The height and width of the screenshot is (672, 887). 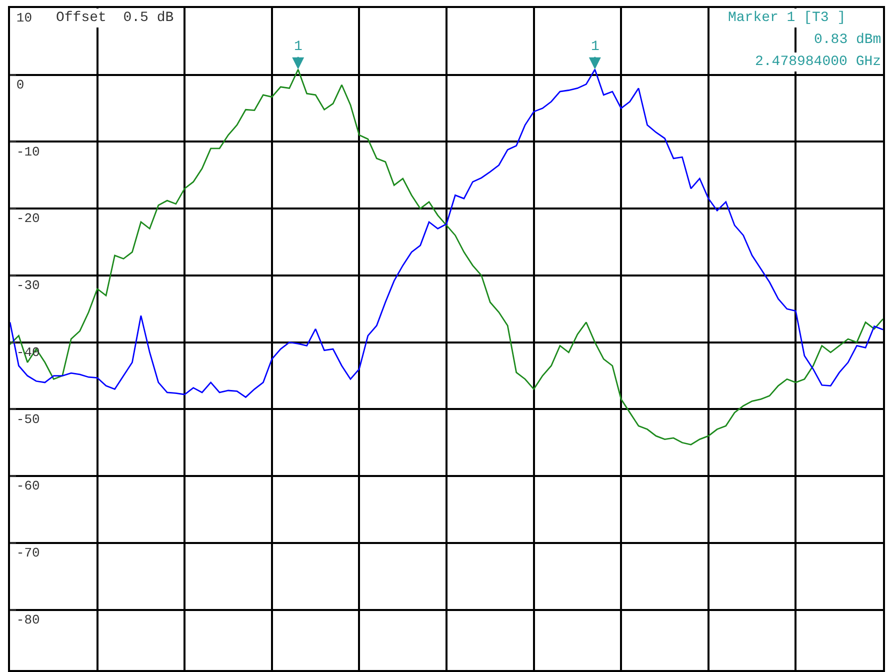 I want to click on y-tick-label: -50, so click(x=28, y=419).